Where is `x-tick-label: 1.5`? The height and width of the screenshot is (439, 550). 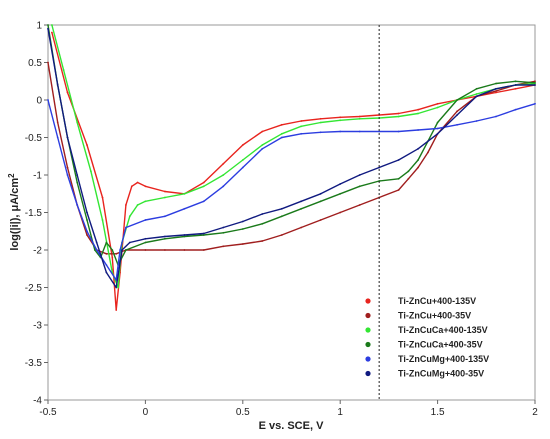 x-tick-label: 1.5 is located at coordinates (438, 412).